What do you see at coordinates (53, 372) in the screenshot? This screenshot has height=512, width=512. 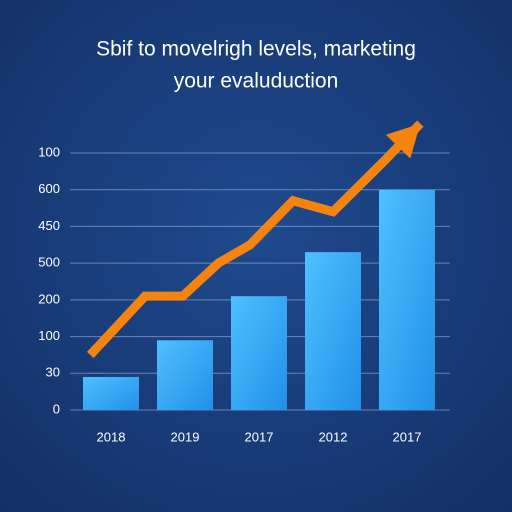 I see `y-tick-label: 30` at bounding box center [53, 372].